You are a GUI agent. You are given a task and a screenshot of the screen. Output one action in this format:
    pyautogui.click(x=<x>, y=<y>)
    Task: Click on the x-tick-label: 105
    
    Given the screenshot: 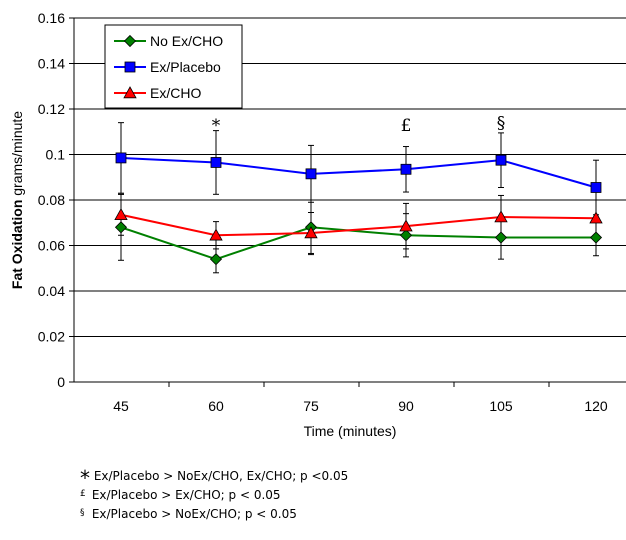 What is the action you would take?
    pyautogui.click(x=501, y=406)
    